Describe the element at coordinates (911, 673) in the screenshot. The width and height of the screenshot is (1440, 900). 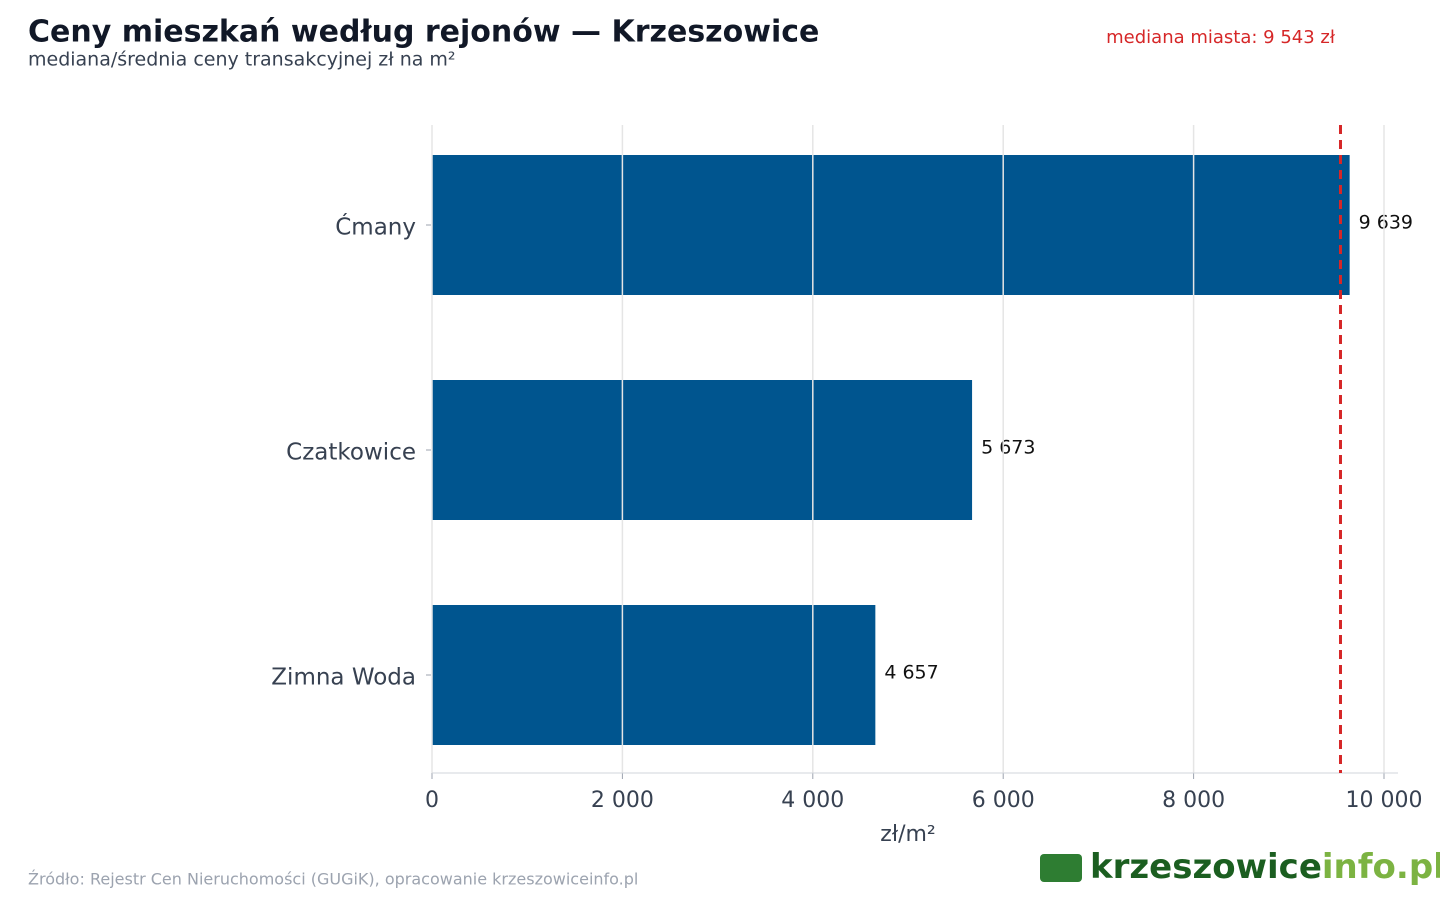
I see `value-label: 4 657` at that location.